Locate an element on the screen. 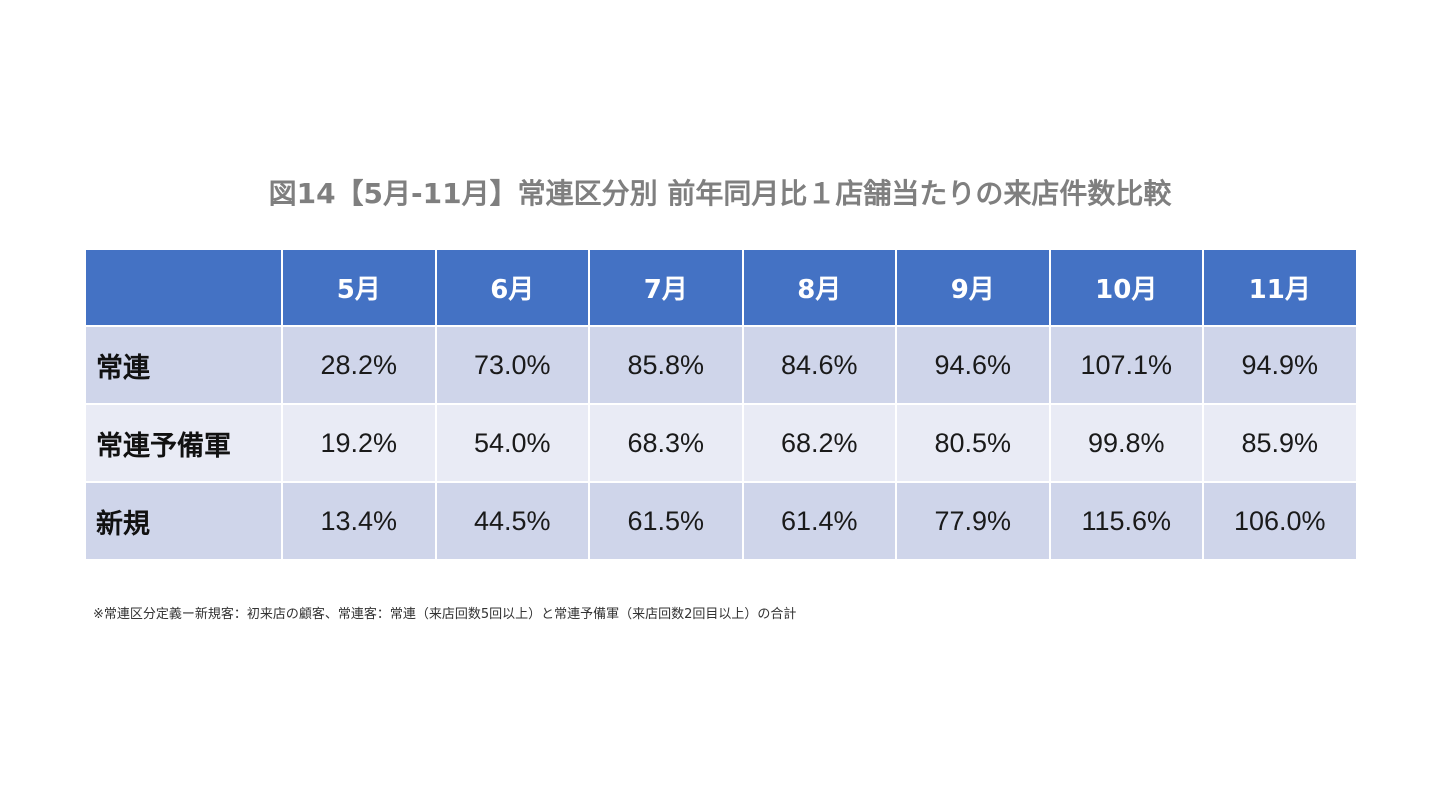  table-cell: 85.8% is located at coordinates (666, 365).